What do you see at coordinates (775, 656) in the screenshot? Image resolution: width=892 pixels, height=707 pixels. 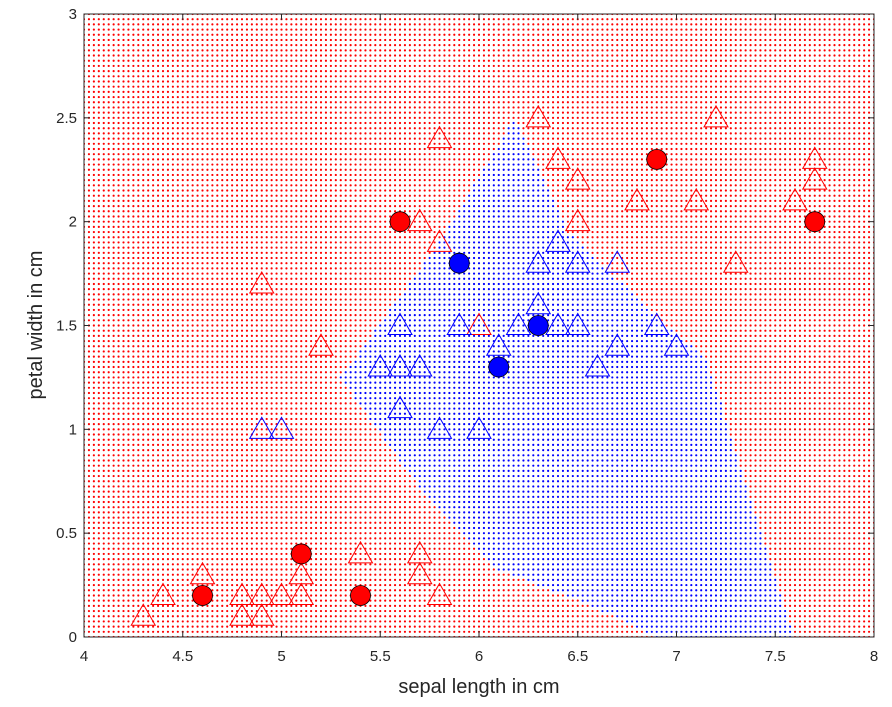 I see `x-tick-label-7: 7.5` at bounding box center [775, 656].